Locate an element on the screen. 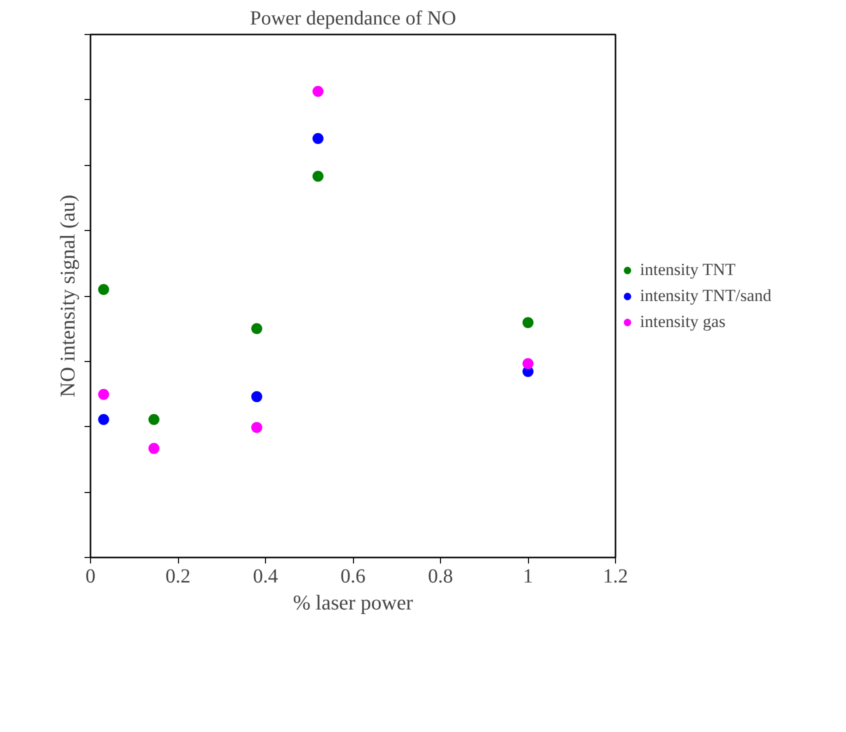 The height and width of the screenshot is (732, 846). x-tick-label: 1.2 is located at coordinates (615, 577).